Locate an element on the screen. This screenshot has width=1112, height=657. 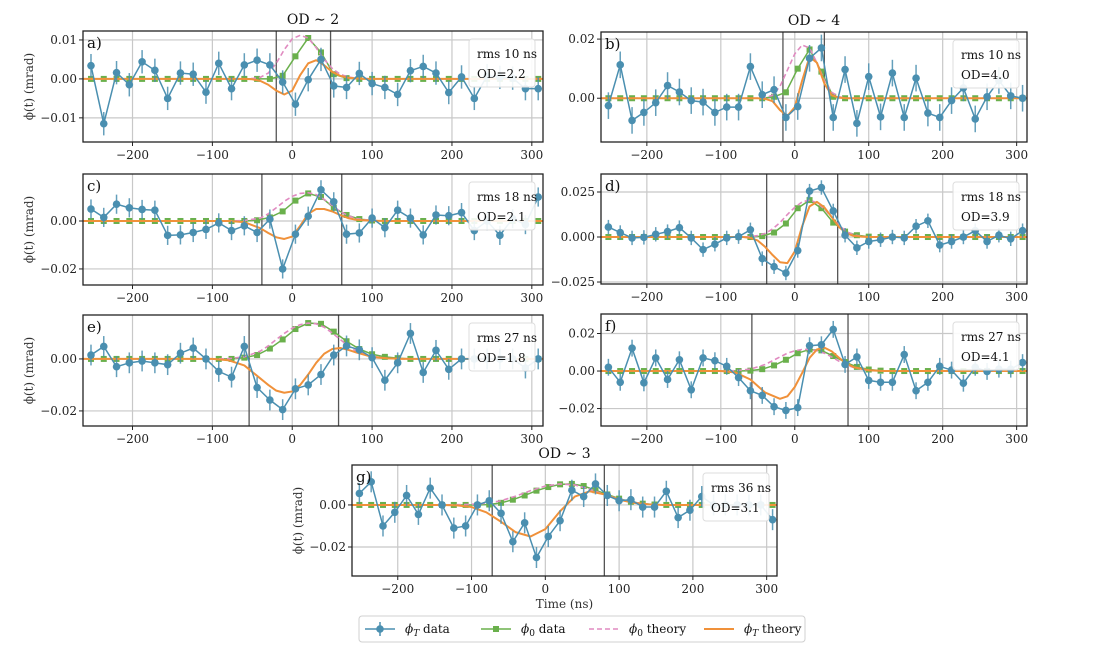
info-box: rms 27 ns OD=4.1 is located at coordinates (986, 346).